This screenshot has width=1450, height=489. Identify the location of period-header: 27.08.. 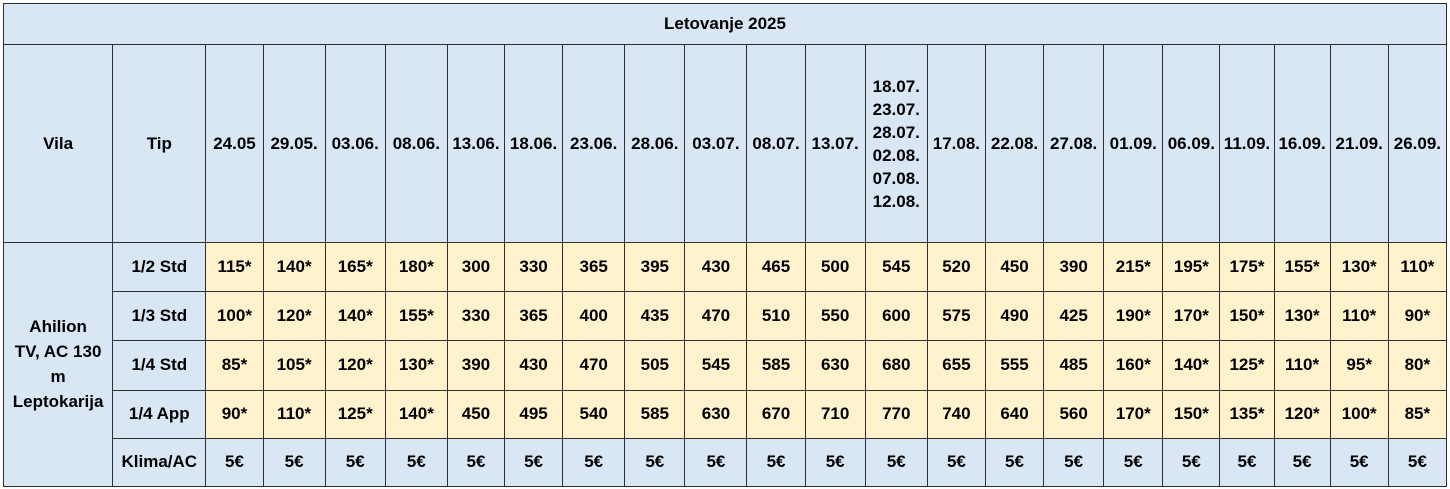
(1074, 143).